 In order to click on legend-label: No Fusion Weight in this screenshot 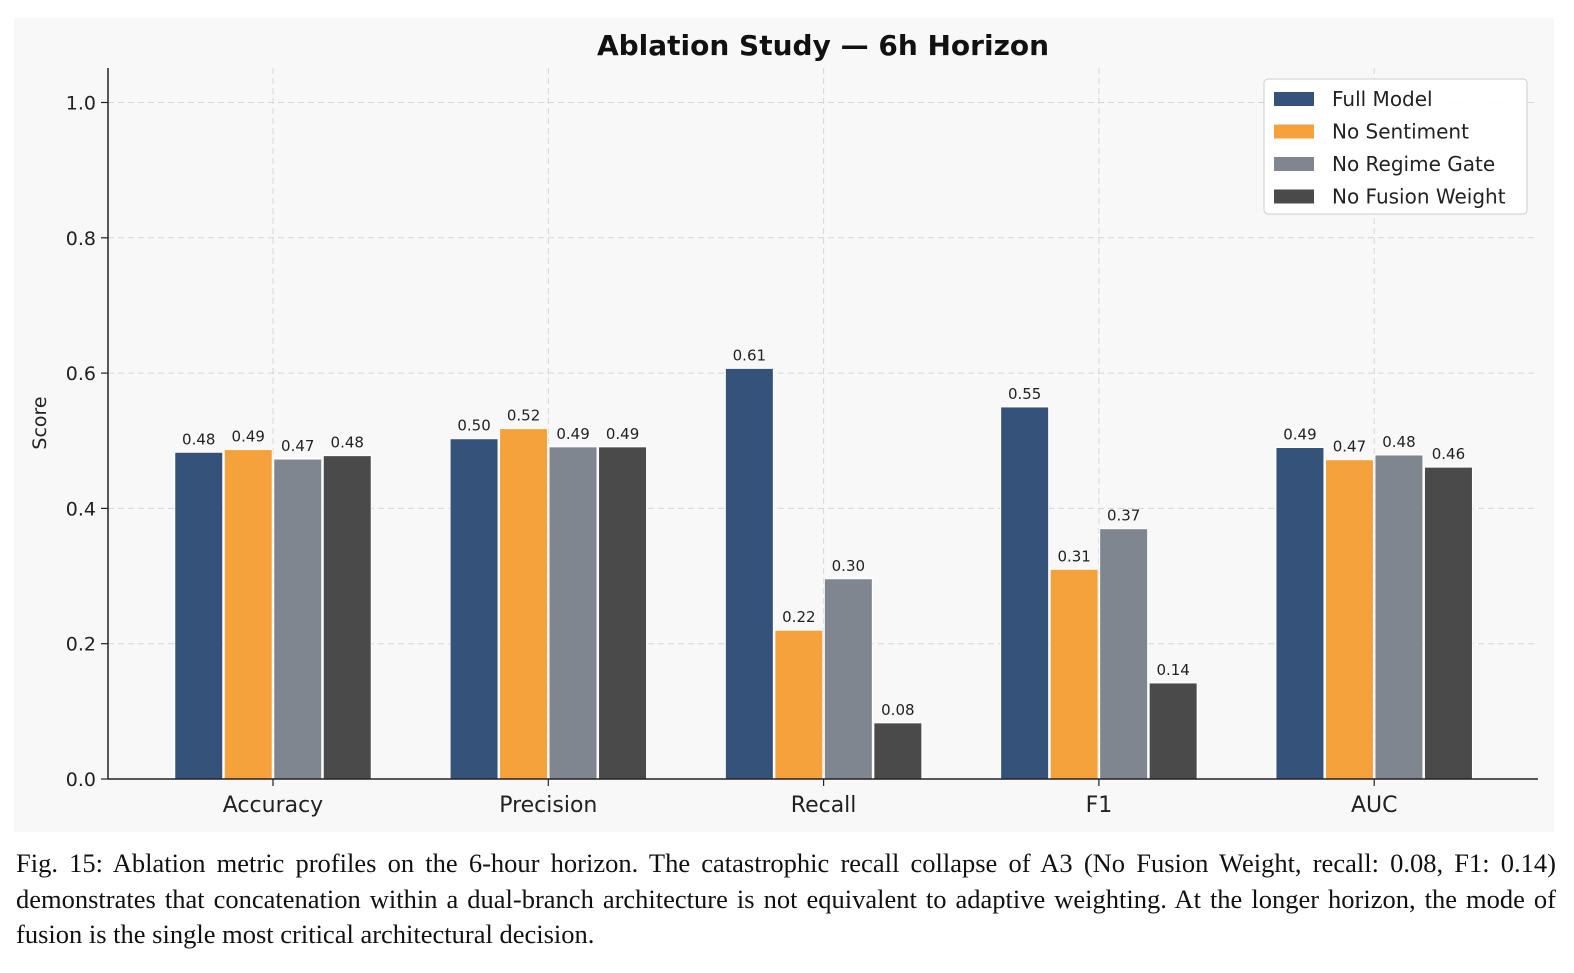, I will do `click(1419, 197)`.